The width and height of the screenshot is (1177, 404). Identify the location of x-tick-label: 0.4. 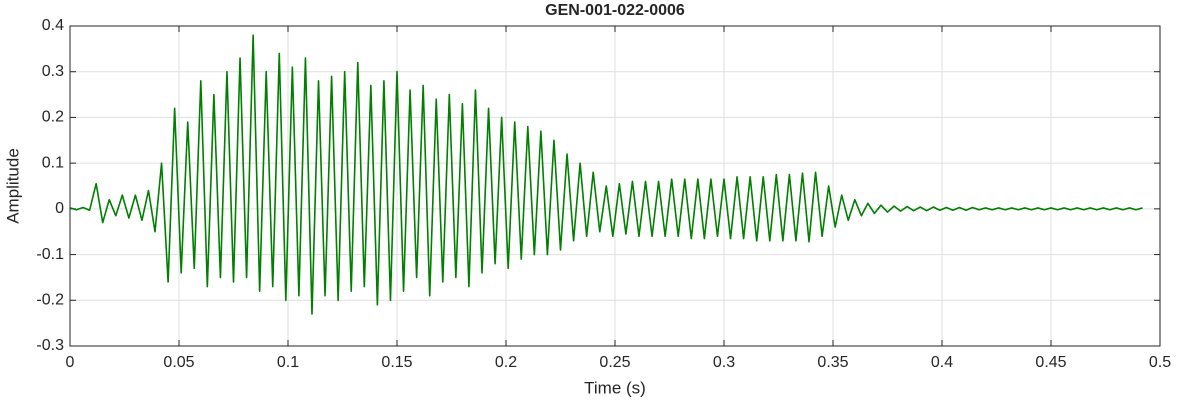
(942, 362).